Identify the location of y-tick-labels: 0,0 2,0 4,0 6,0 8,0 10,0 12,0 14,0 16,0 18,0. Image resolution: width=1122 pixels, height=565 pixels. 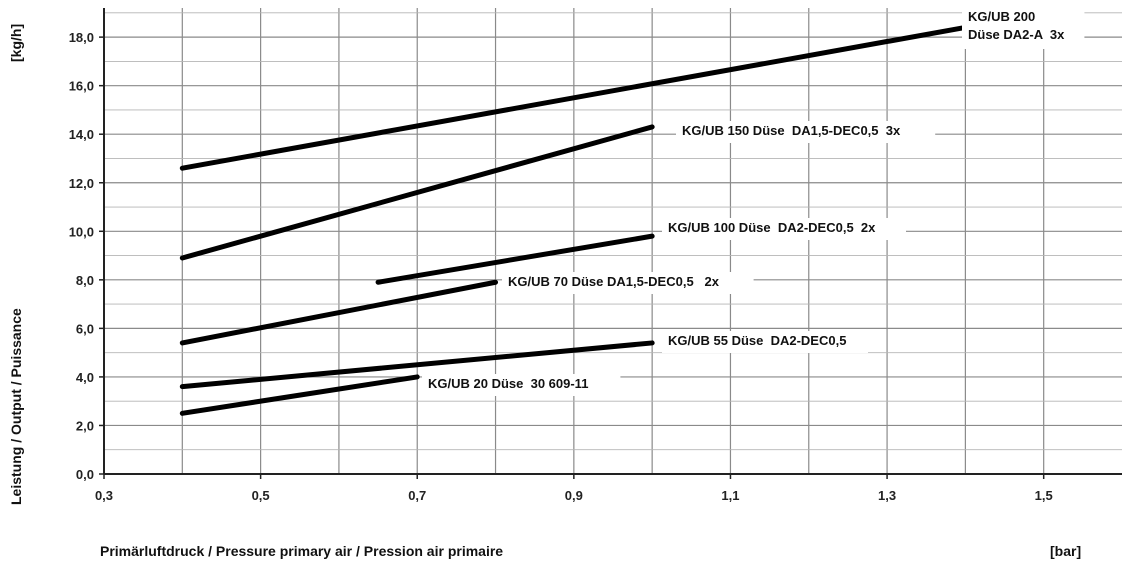
(86, 256).